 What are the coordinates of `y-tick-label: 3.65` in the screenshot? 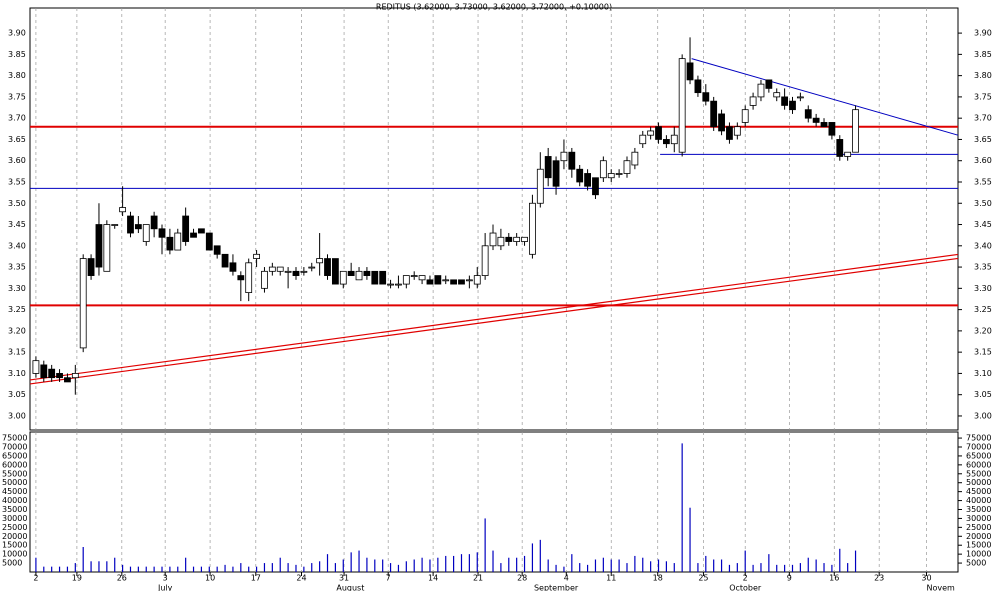 It's located at (17, 139).